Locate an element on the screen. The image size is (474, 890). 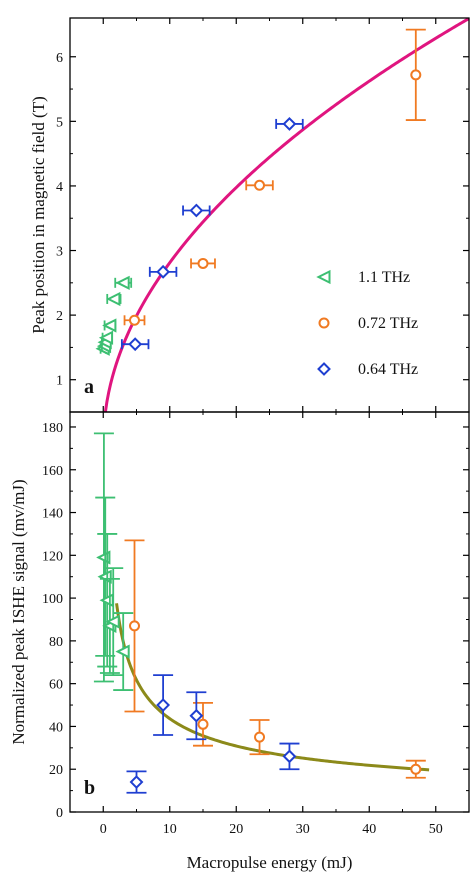
x-tick-label: 30 is located at coordinates (303, 829).